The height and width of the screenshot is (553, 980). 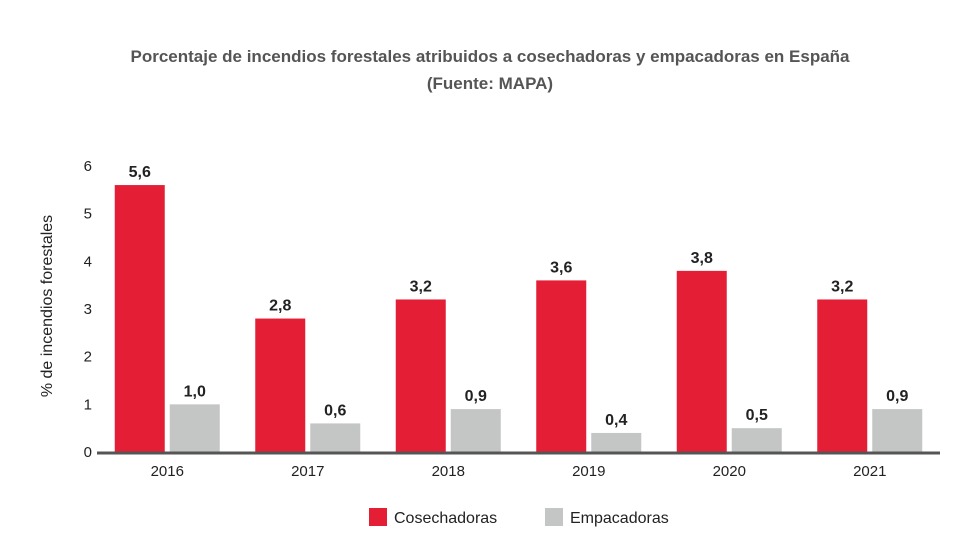 What do you see at coordinates (588, 471) in the screenshot?
I see `x-tick-label: 2019` at bounding box center [588, 471].